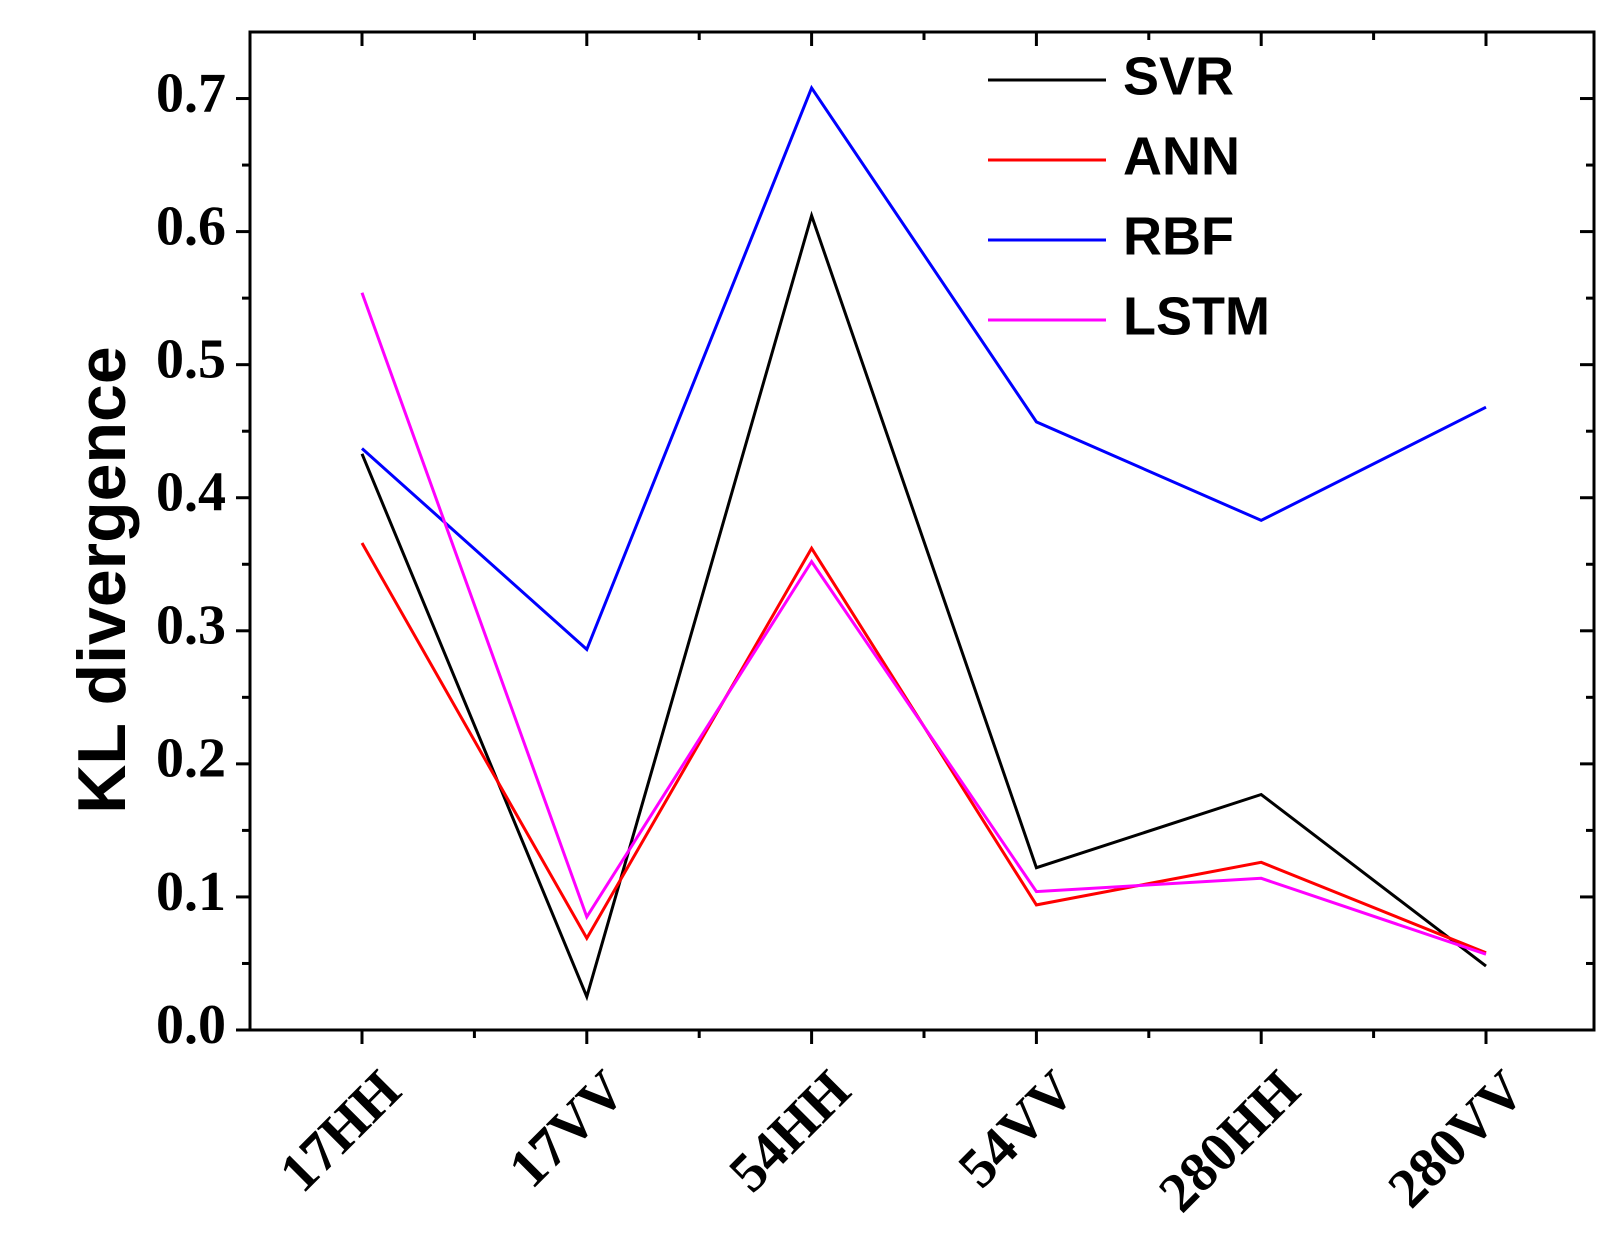 Image resolution: width=1622 pixels, height=1237 pixels. I want to click on x-tick-label: 54HH, so click(789, 1131).